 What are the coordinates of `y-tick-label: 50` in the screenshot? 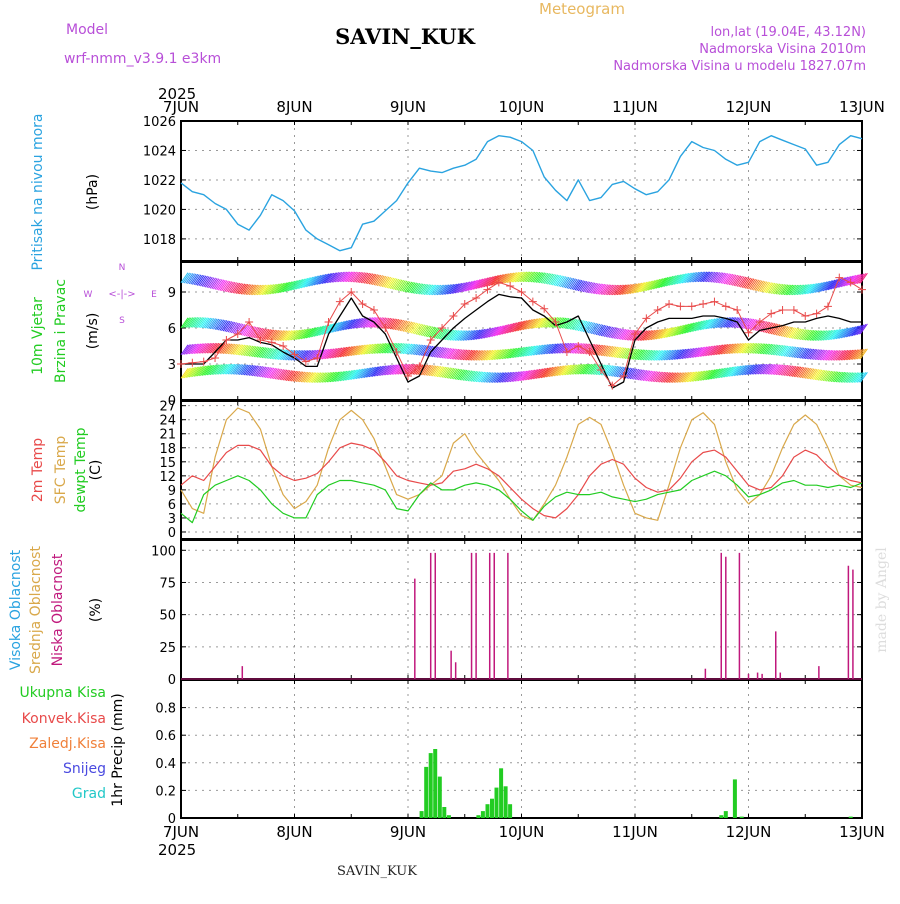 It's located at (167, 616).